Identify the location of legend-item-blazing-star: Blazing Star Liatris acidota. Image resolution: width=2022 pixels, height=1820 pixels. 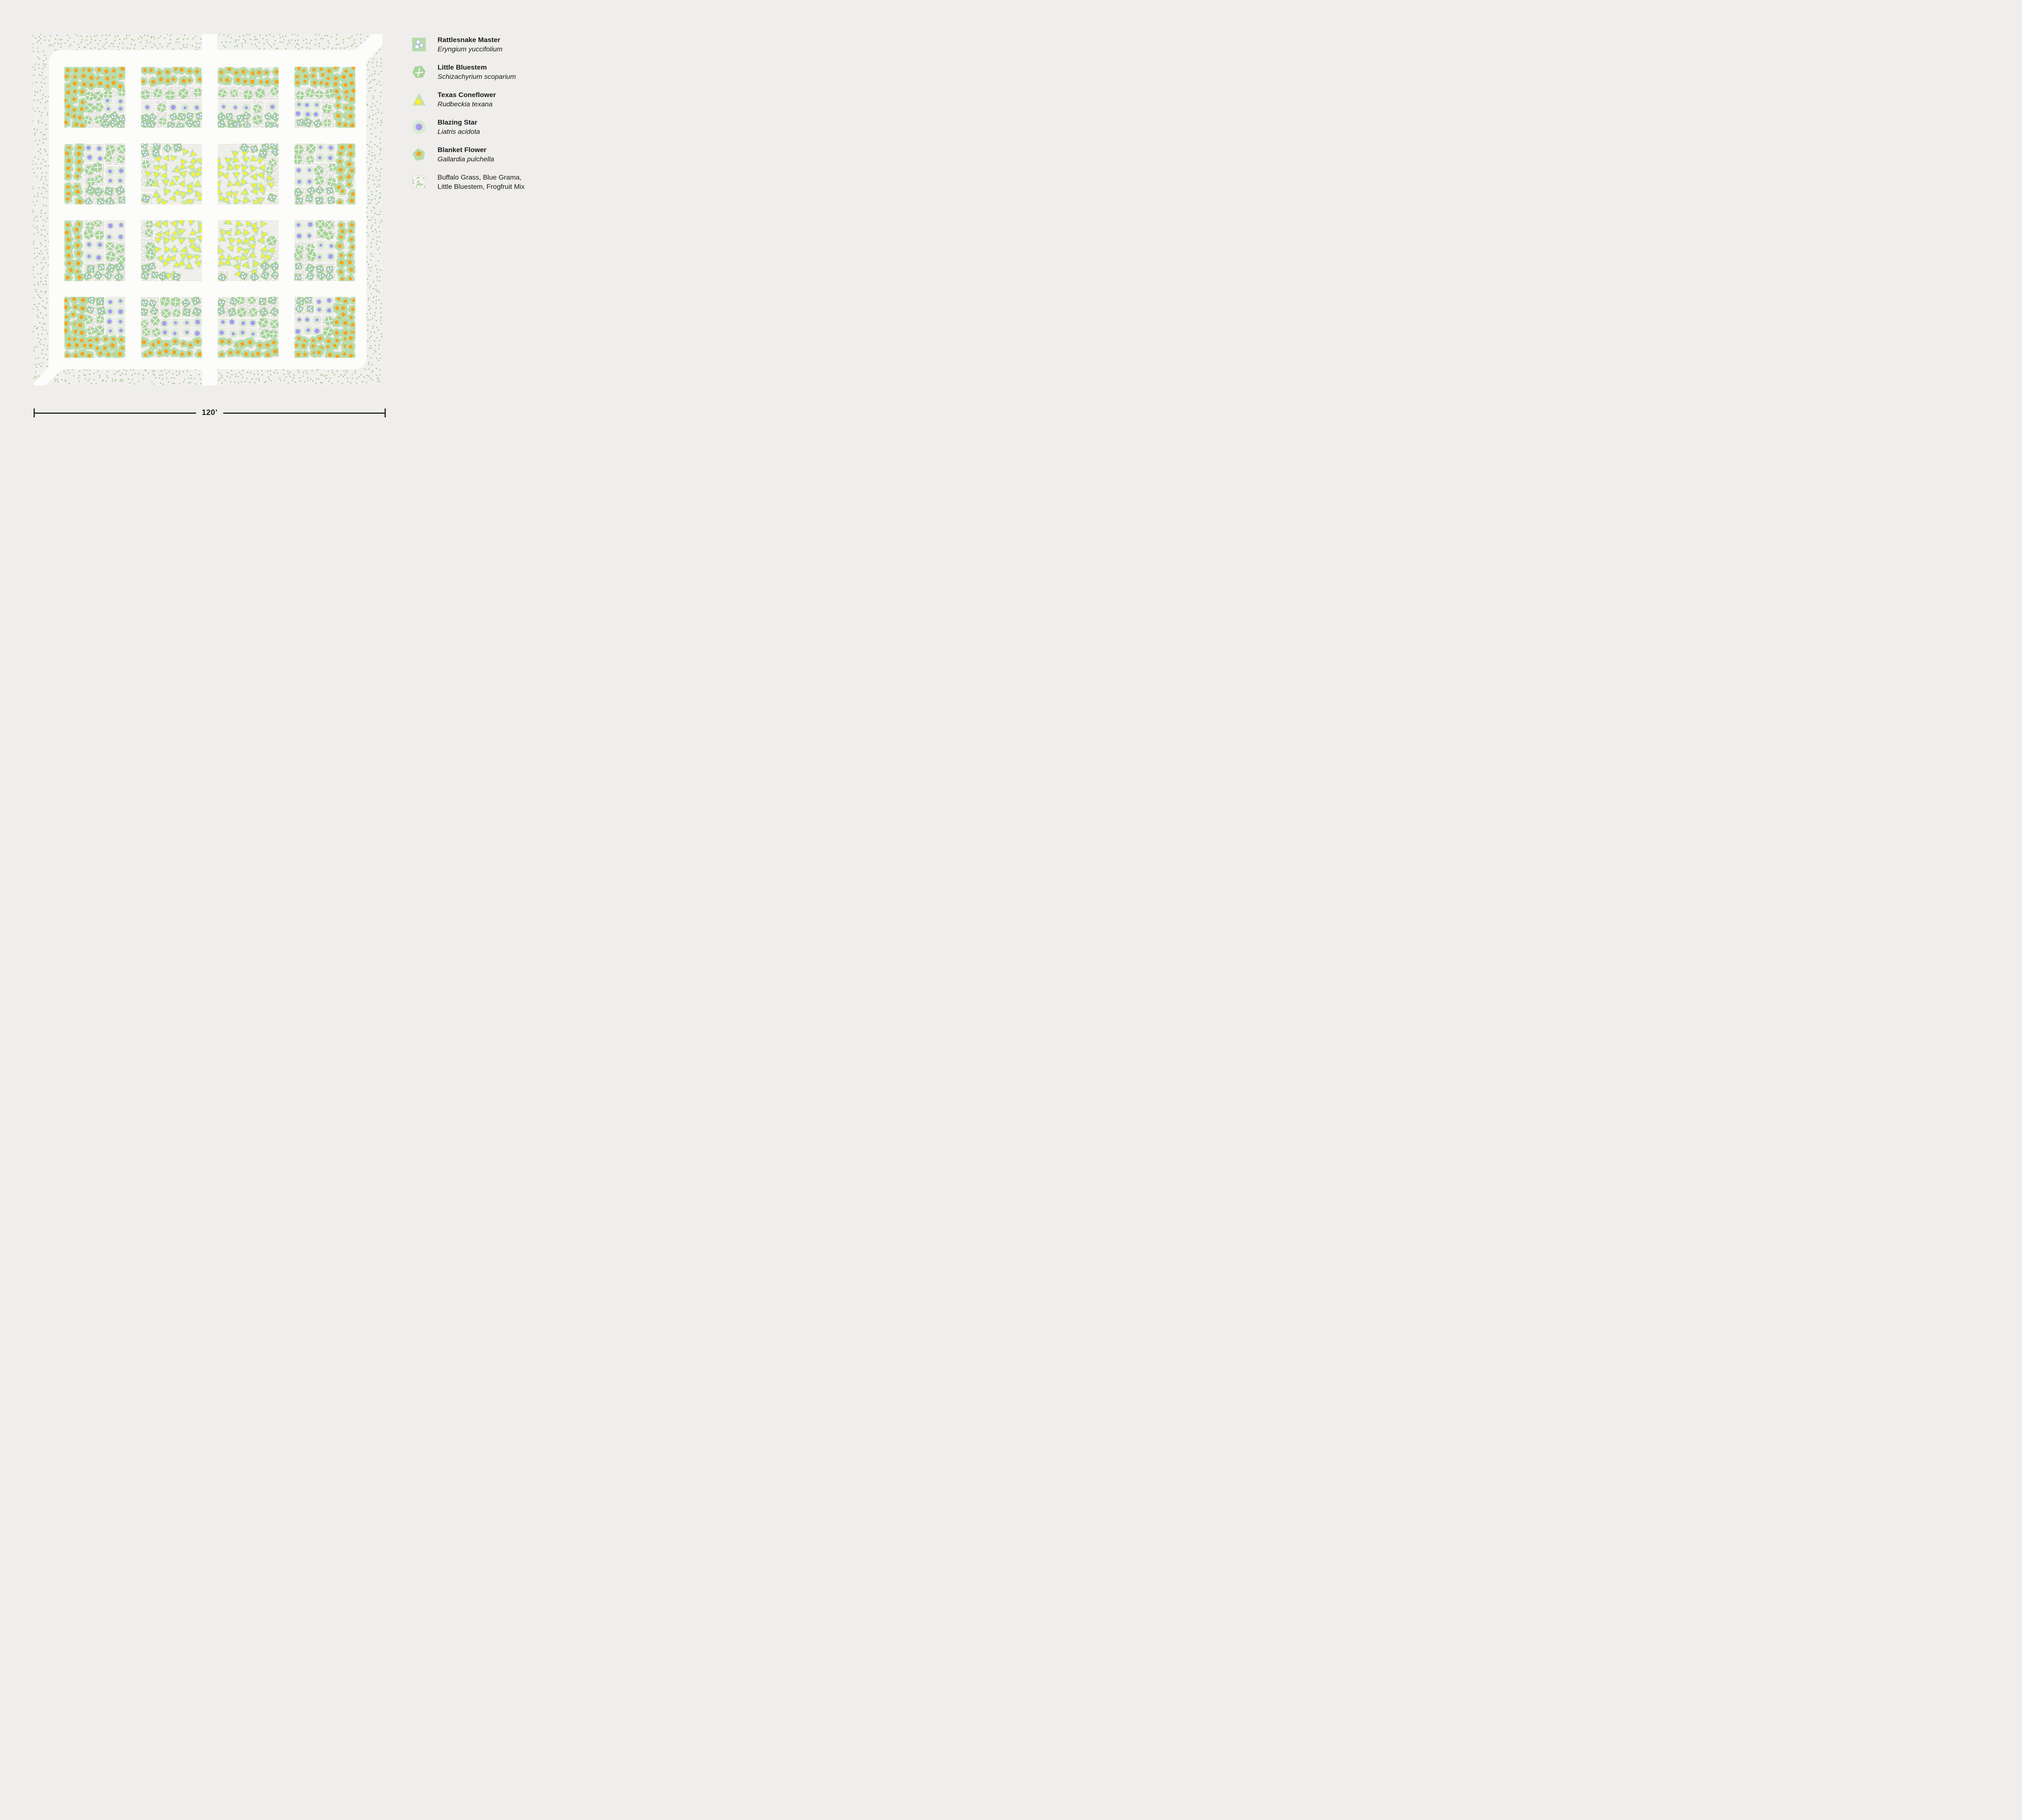
(468, 128).